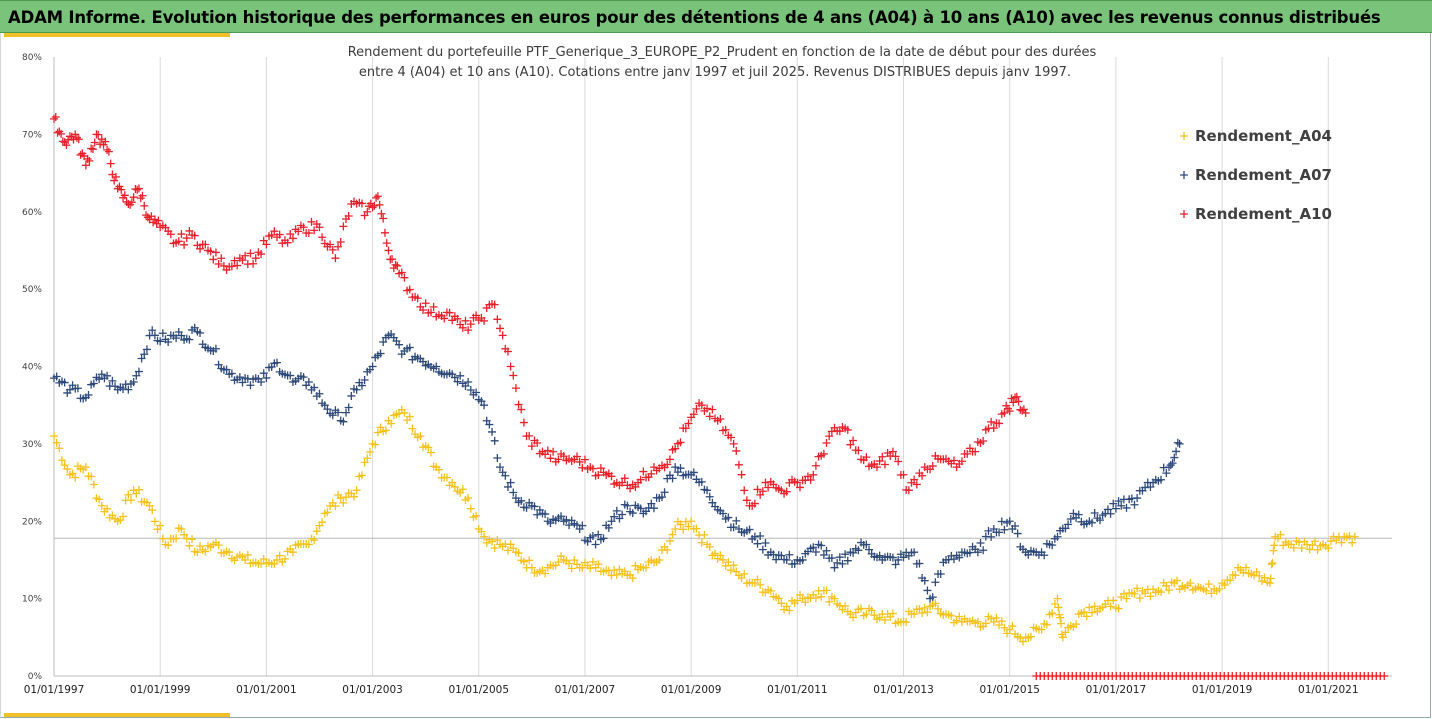 The height and width of the screenshot is (719, 1432). What do you see at coordinates (32, 368) in the screenshot?
I see `y-tick-label: 40%` at bounding box center [32, 368].